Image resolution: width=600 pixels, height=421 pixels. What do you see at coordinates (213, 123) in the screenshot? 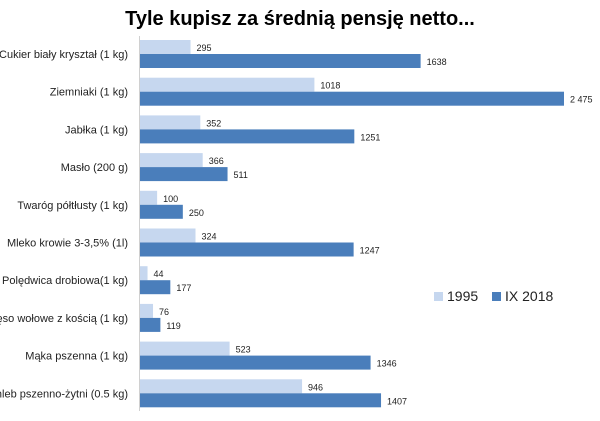
I see `value-label-1995: 352` at bounding box center [213, 123].